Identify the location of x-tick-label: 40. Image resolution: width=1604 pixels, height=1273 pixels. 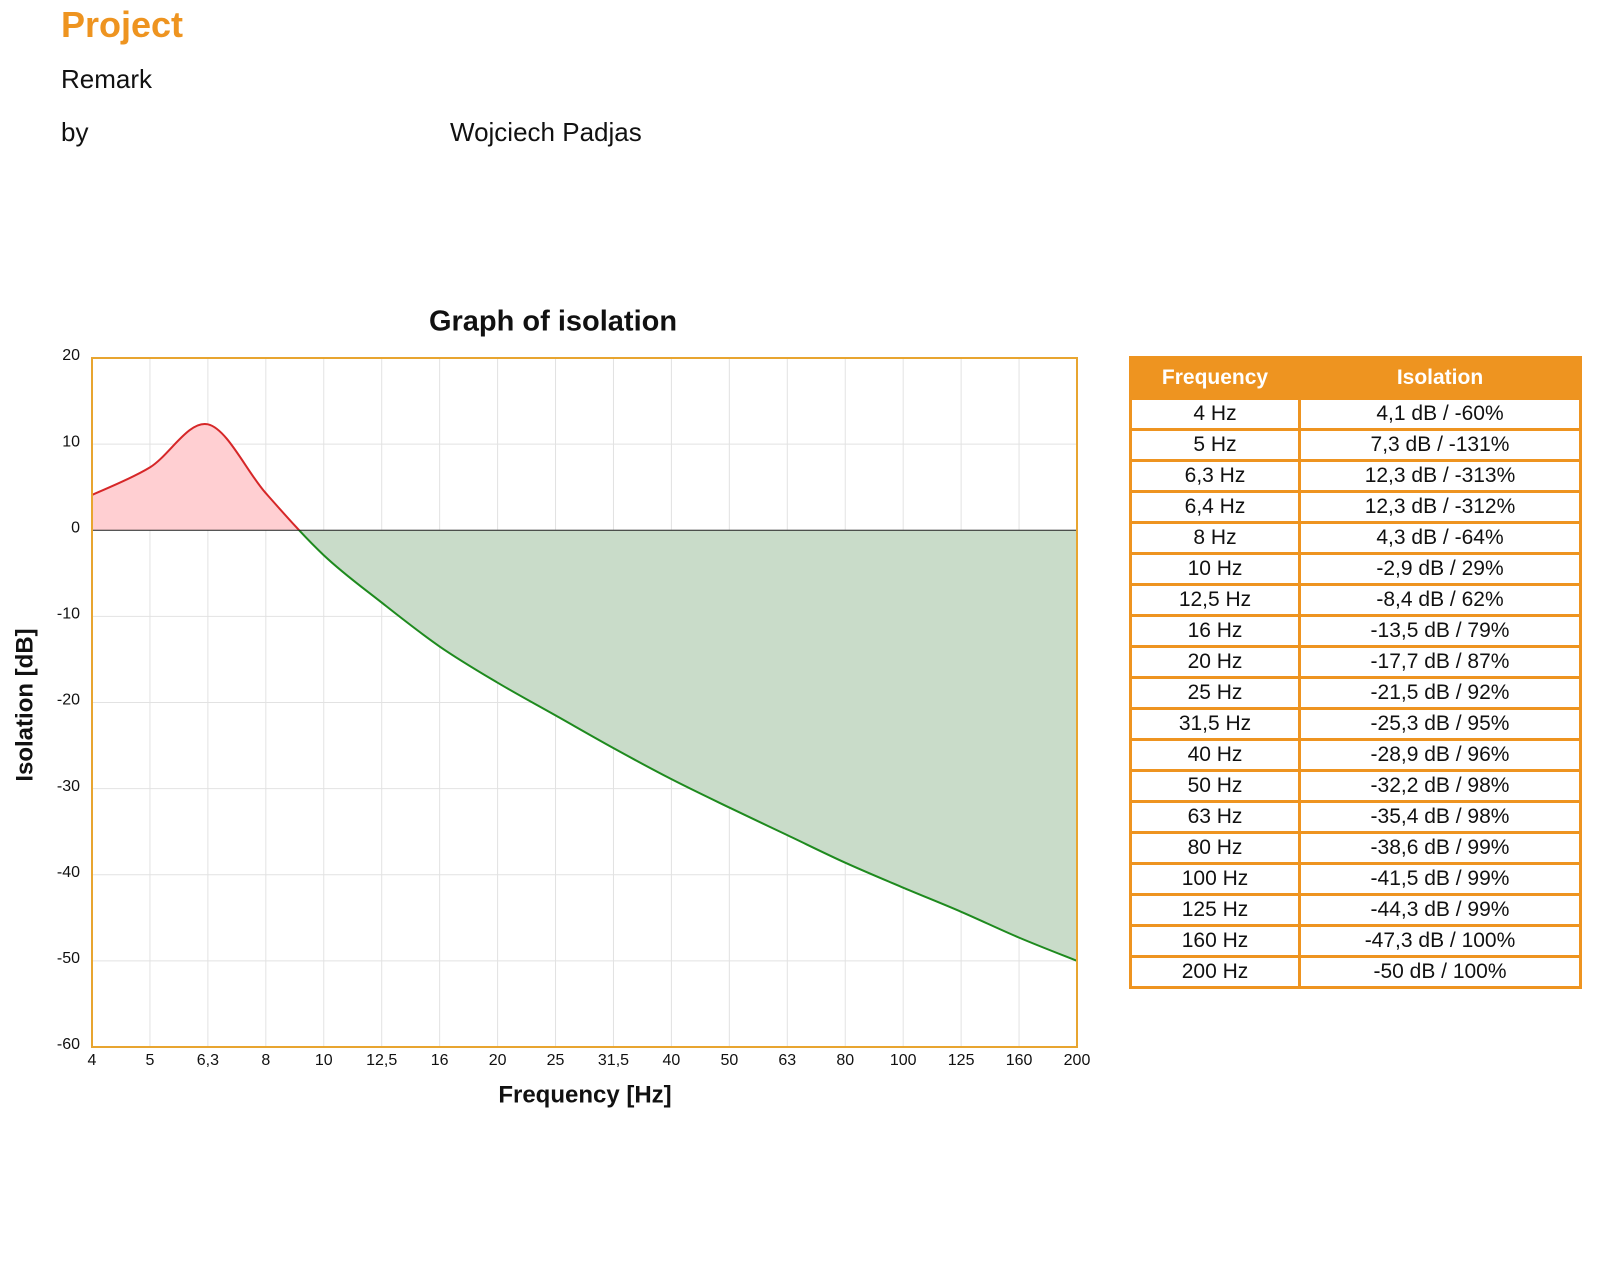
(672, 1060).